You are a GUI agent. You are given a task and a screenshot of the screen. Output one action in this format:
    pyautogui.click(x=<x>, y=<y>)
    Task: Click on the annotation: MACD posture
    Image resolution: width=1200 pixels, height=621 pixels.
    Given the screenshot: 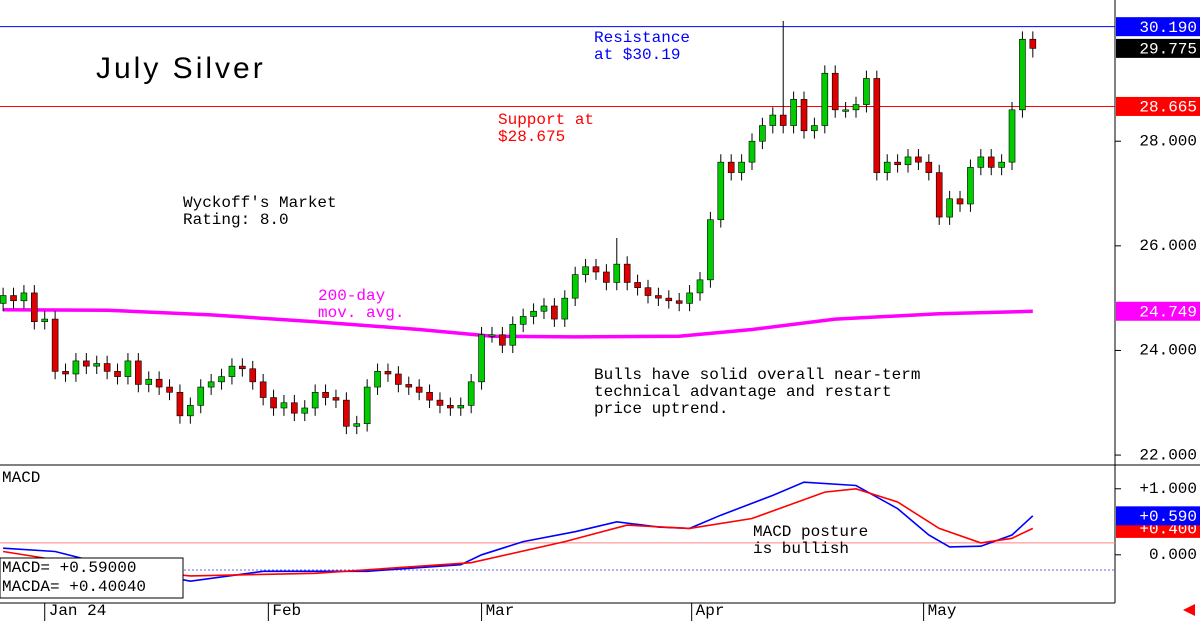 What is the action you would take?
    pyautogui.click(x=810, y=532)
    